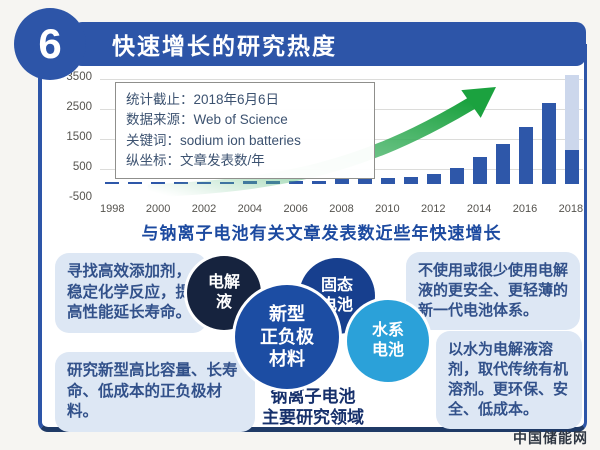 This screenshot has width=600, height=450. What do you see at coordinates (82, 167) in the screenshot?
I see `y-tick-label: 500` at bounding box center [82, 167].